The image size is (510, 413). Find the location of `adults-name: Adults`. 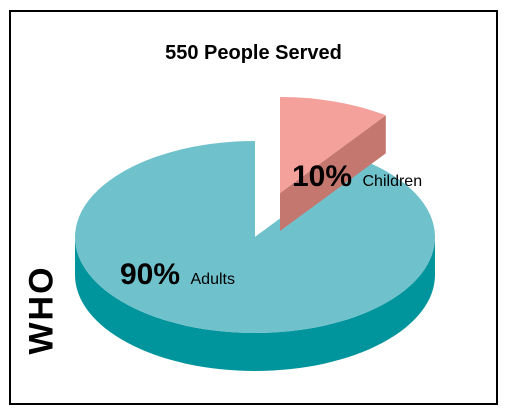

adults-name: Adults is located at coordinates (213, 279).